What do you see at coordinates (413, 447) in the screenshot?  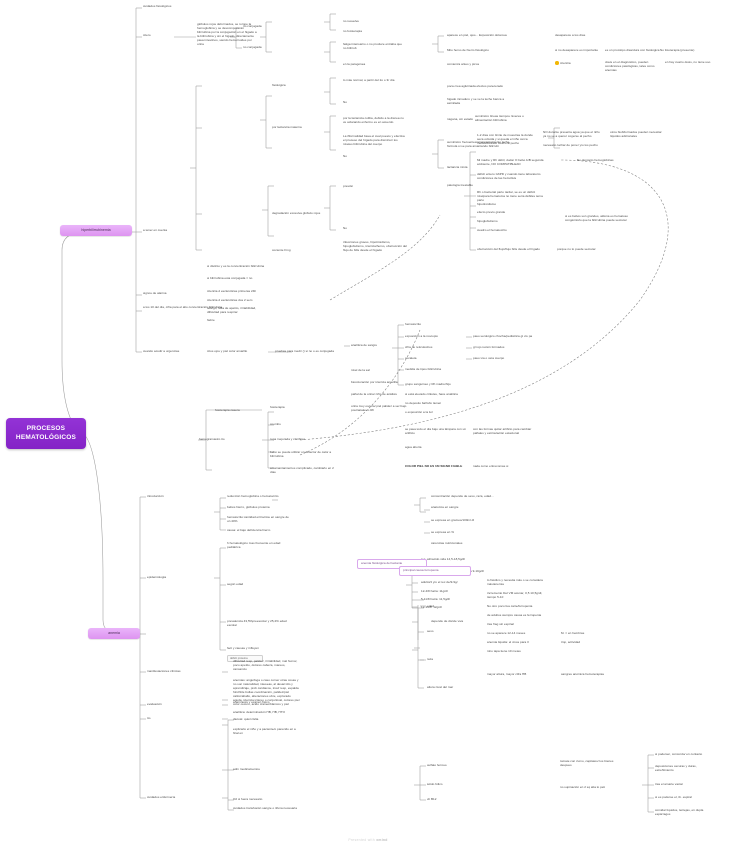 I see `topic-agua-aborta: agua aborta` at bounding box center [413, 447].